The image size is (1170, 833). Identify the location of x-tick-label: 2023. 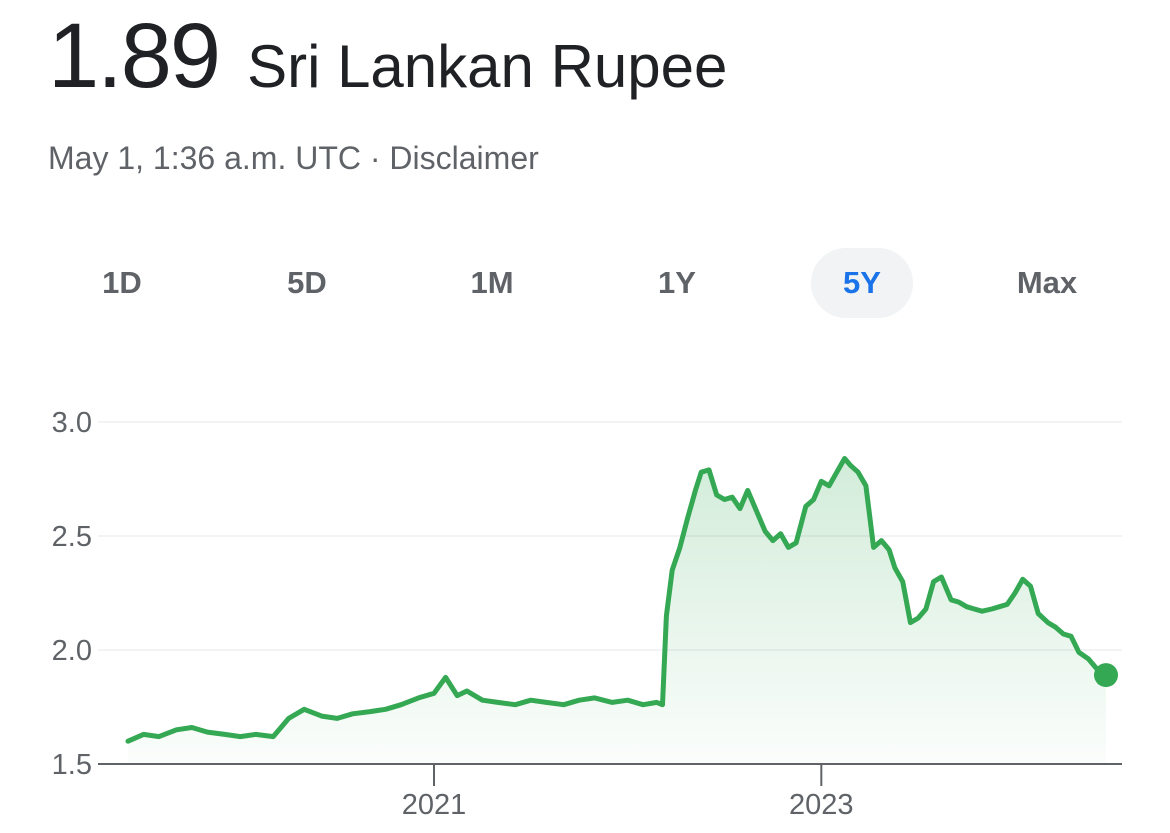
(821, 805).